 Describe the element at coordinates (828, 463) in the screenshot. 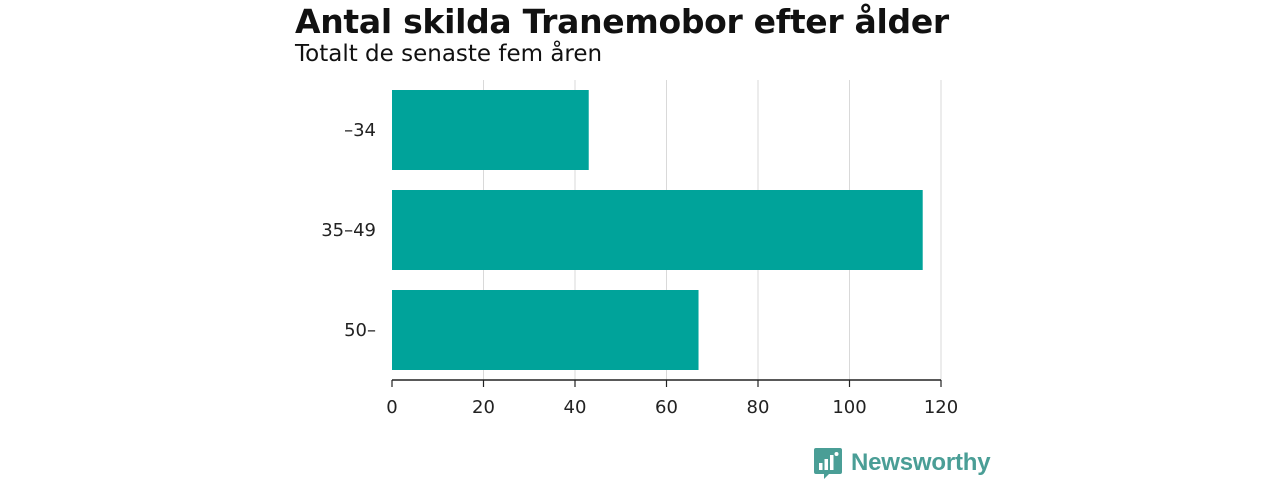

I see `bar-chart-speech-bubble-icon` at that location.